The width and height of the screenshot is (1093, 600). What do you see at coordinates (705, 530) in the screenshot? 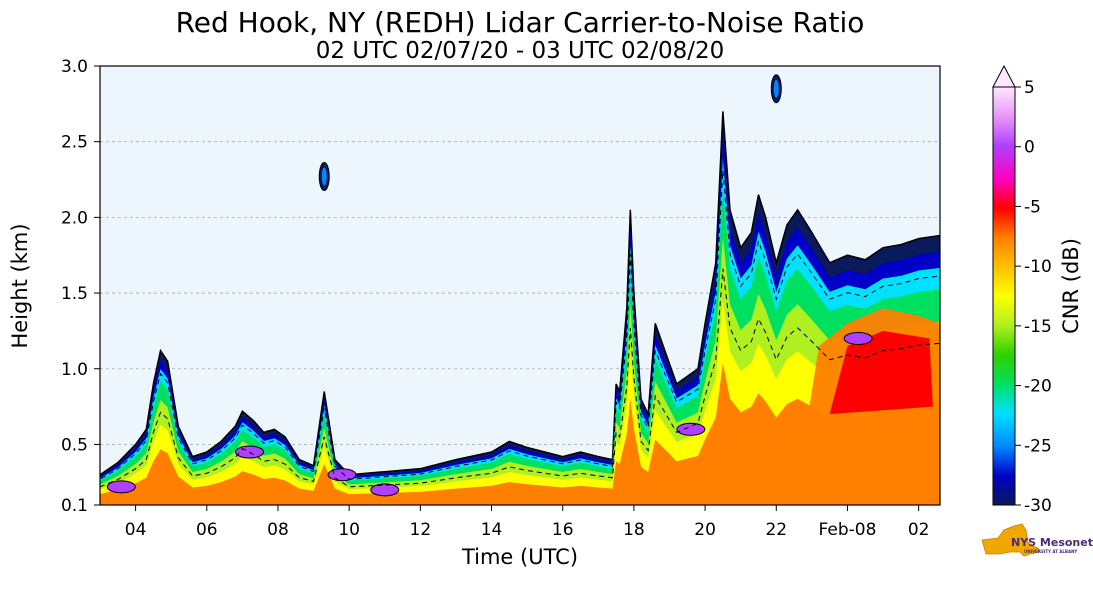
I see `x-tick-label: 20` at bounding box center [705, 530].